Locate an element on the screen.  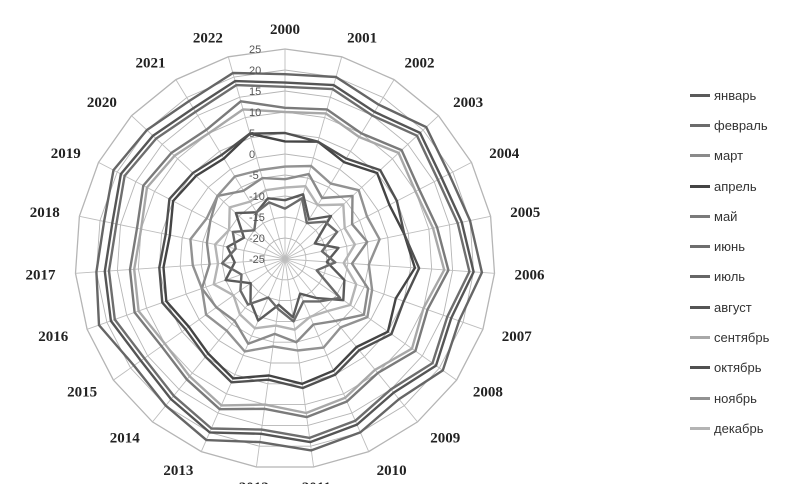
radial-tick-labels: 25 20 15 10 5 0 -5 -10 -15 -20 -25 is located at coordinates (257, 155).